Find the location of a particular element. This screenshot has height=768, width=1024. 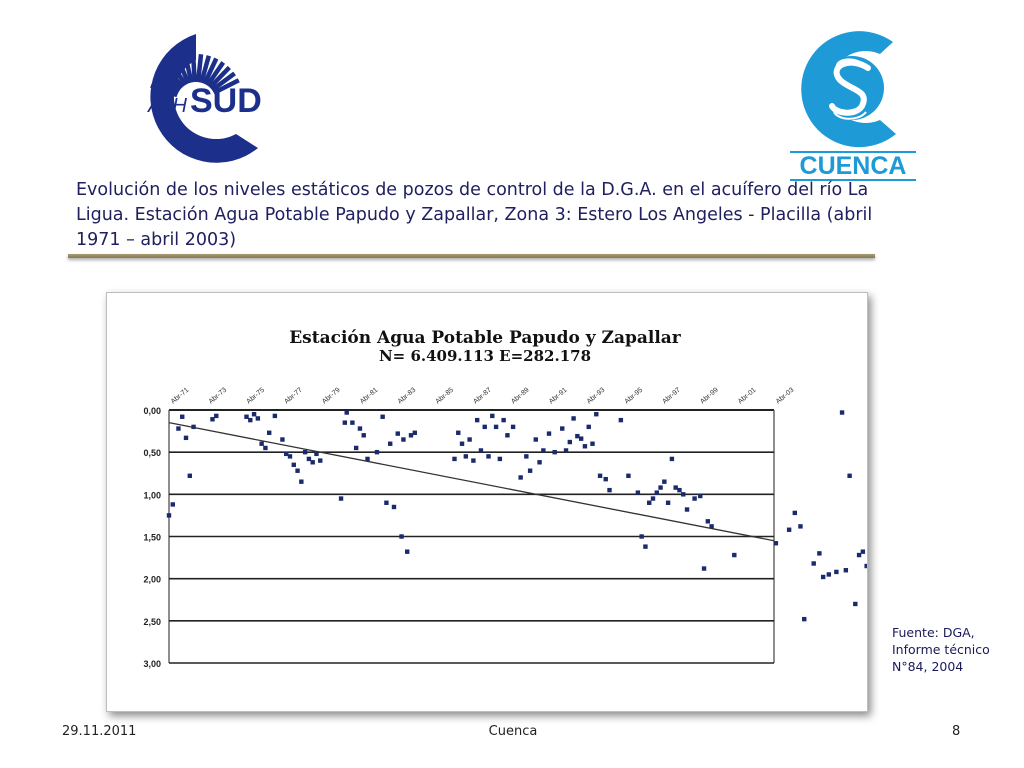

chart-title: Estación Agua Potable Papudo y Zapallar is located at coordinates (485, 338).